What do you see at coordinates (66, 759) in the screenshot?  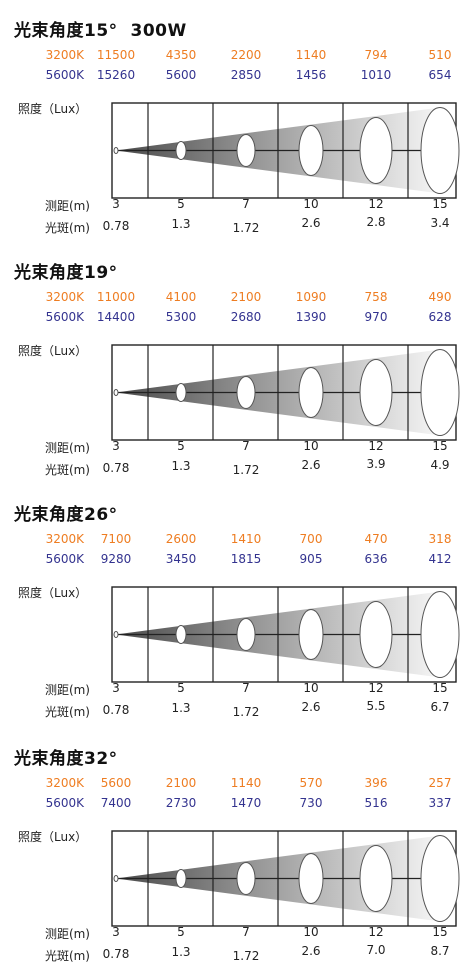 I see `chart-title: 光束角度32°` at bounding box center [66, 759].